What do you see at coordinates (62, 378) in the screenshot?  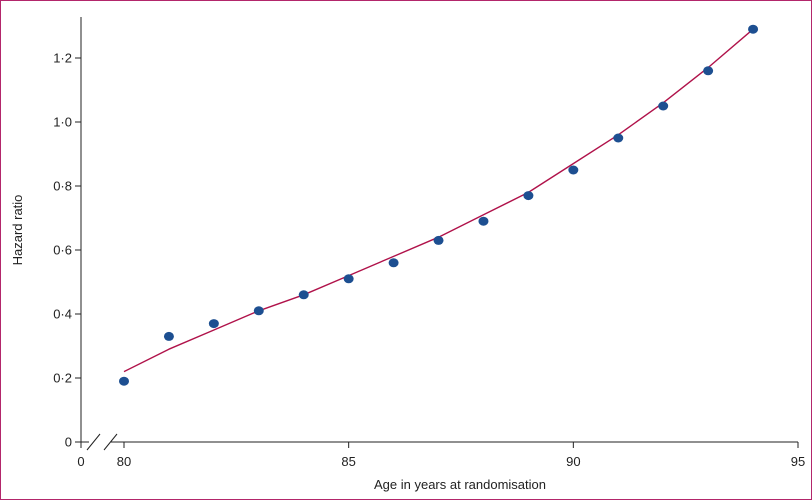 I see `y-tick-label: 0·2` at bounding box center [62, 378].